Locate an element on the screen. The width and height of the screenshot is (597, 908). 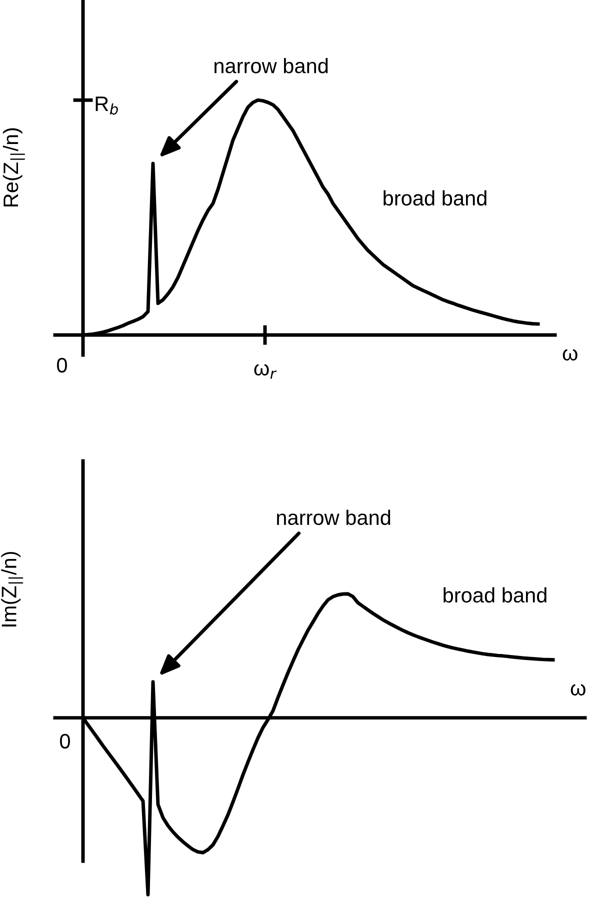
annotation: R$_{b}$ is located at coordinates (107, 105).